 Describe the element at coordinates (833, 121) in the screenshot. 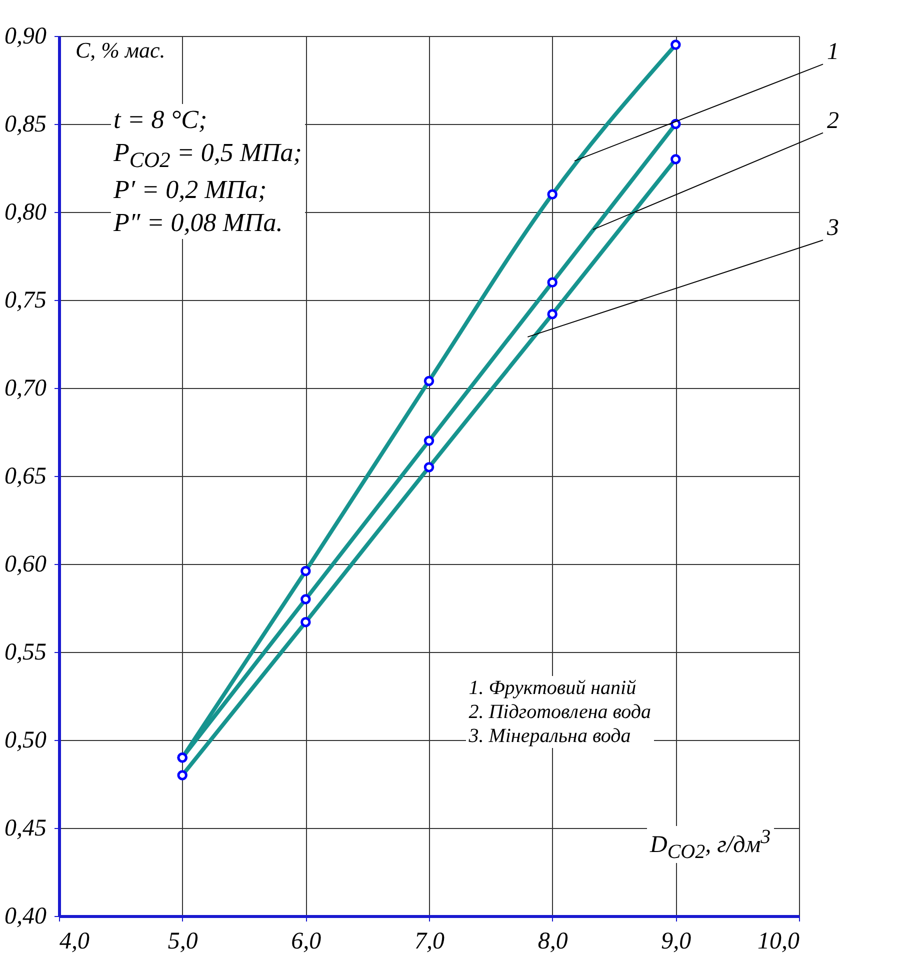

I see `annotation: 2` at that location.